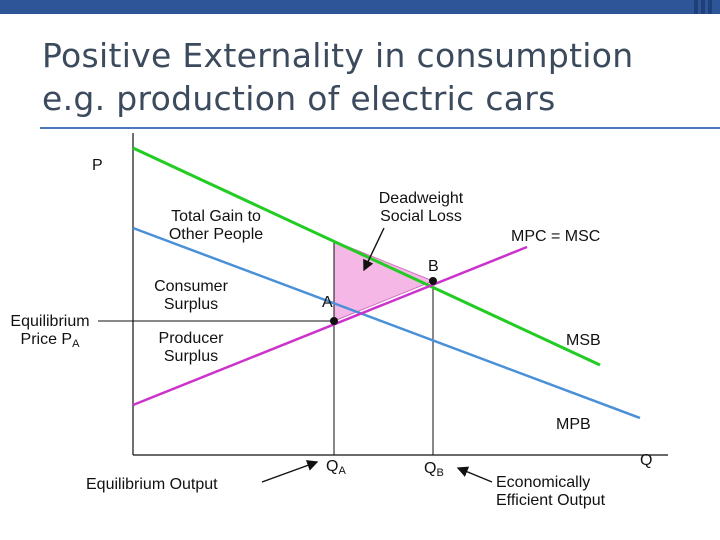 The image size is (720, 540). What do you see at coordinates (76, 344) in the screenshot?
I see `eq-price-subscript: A` at bounding box center [76, 344].